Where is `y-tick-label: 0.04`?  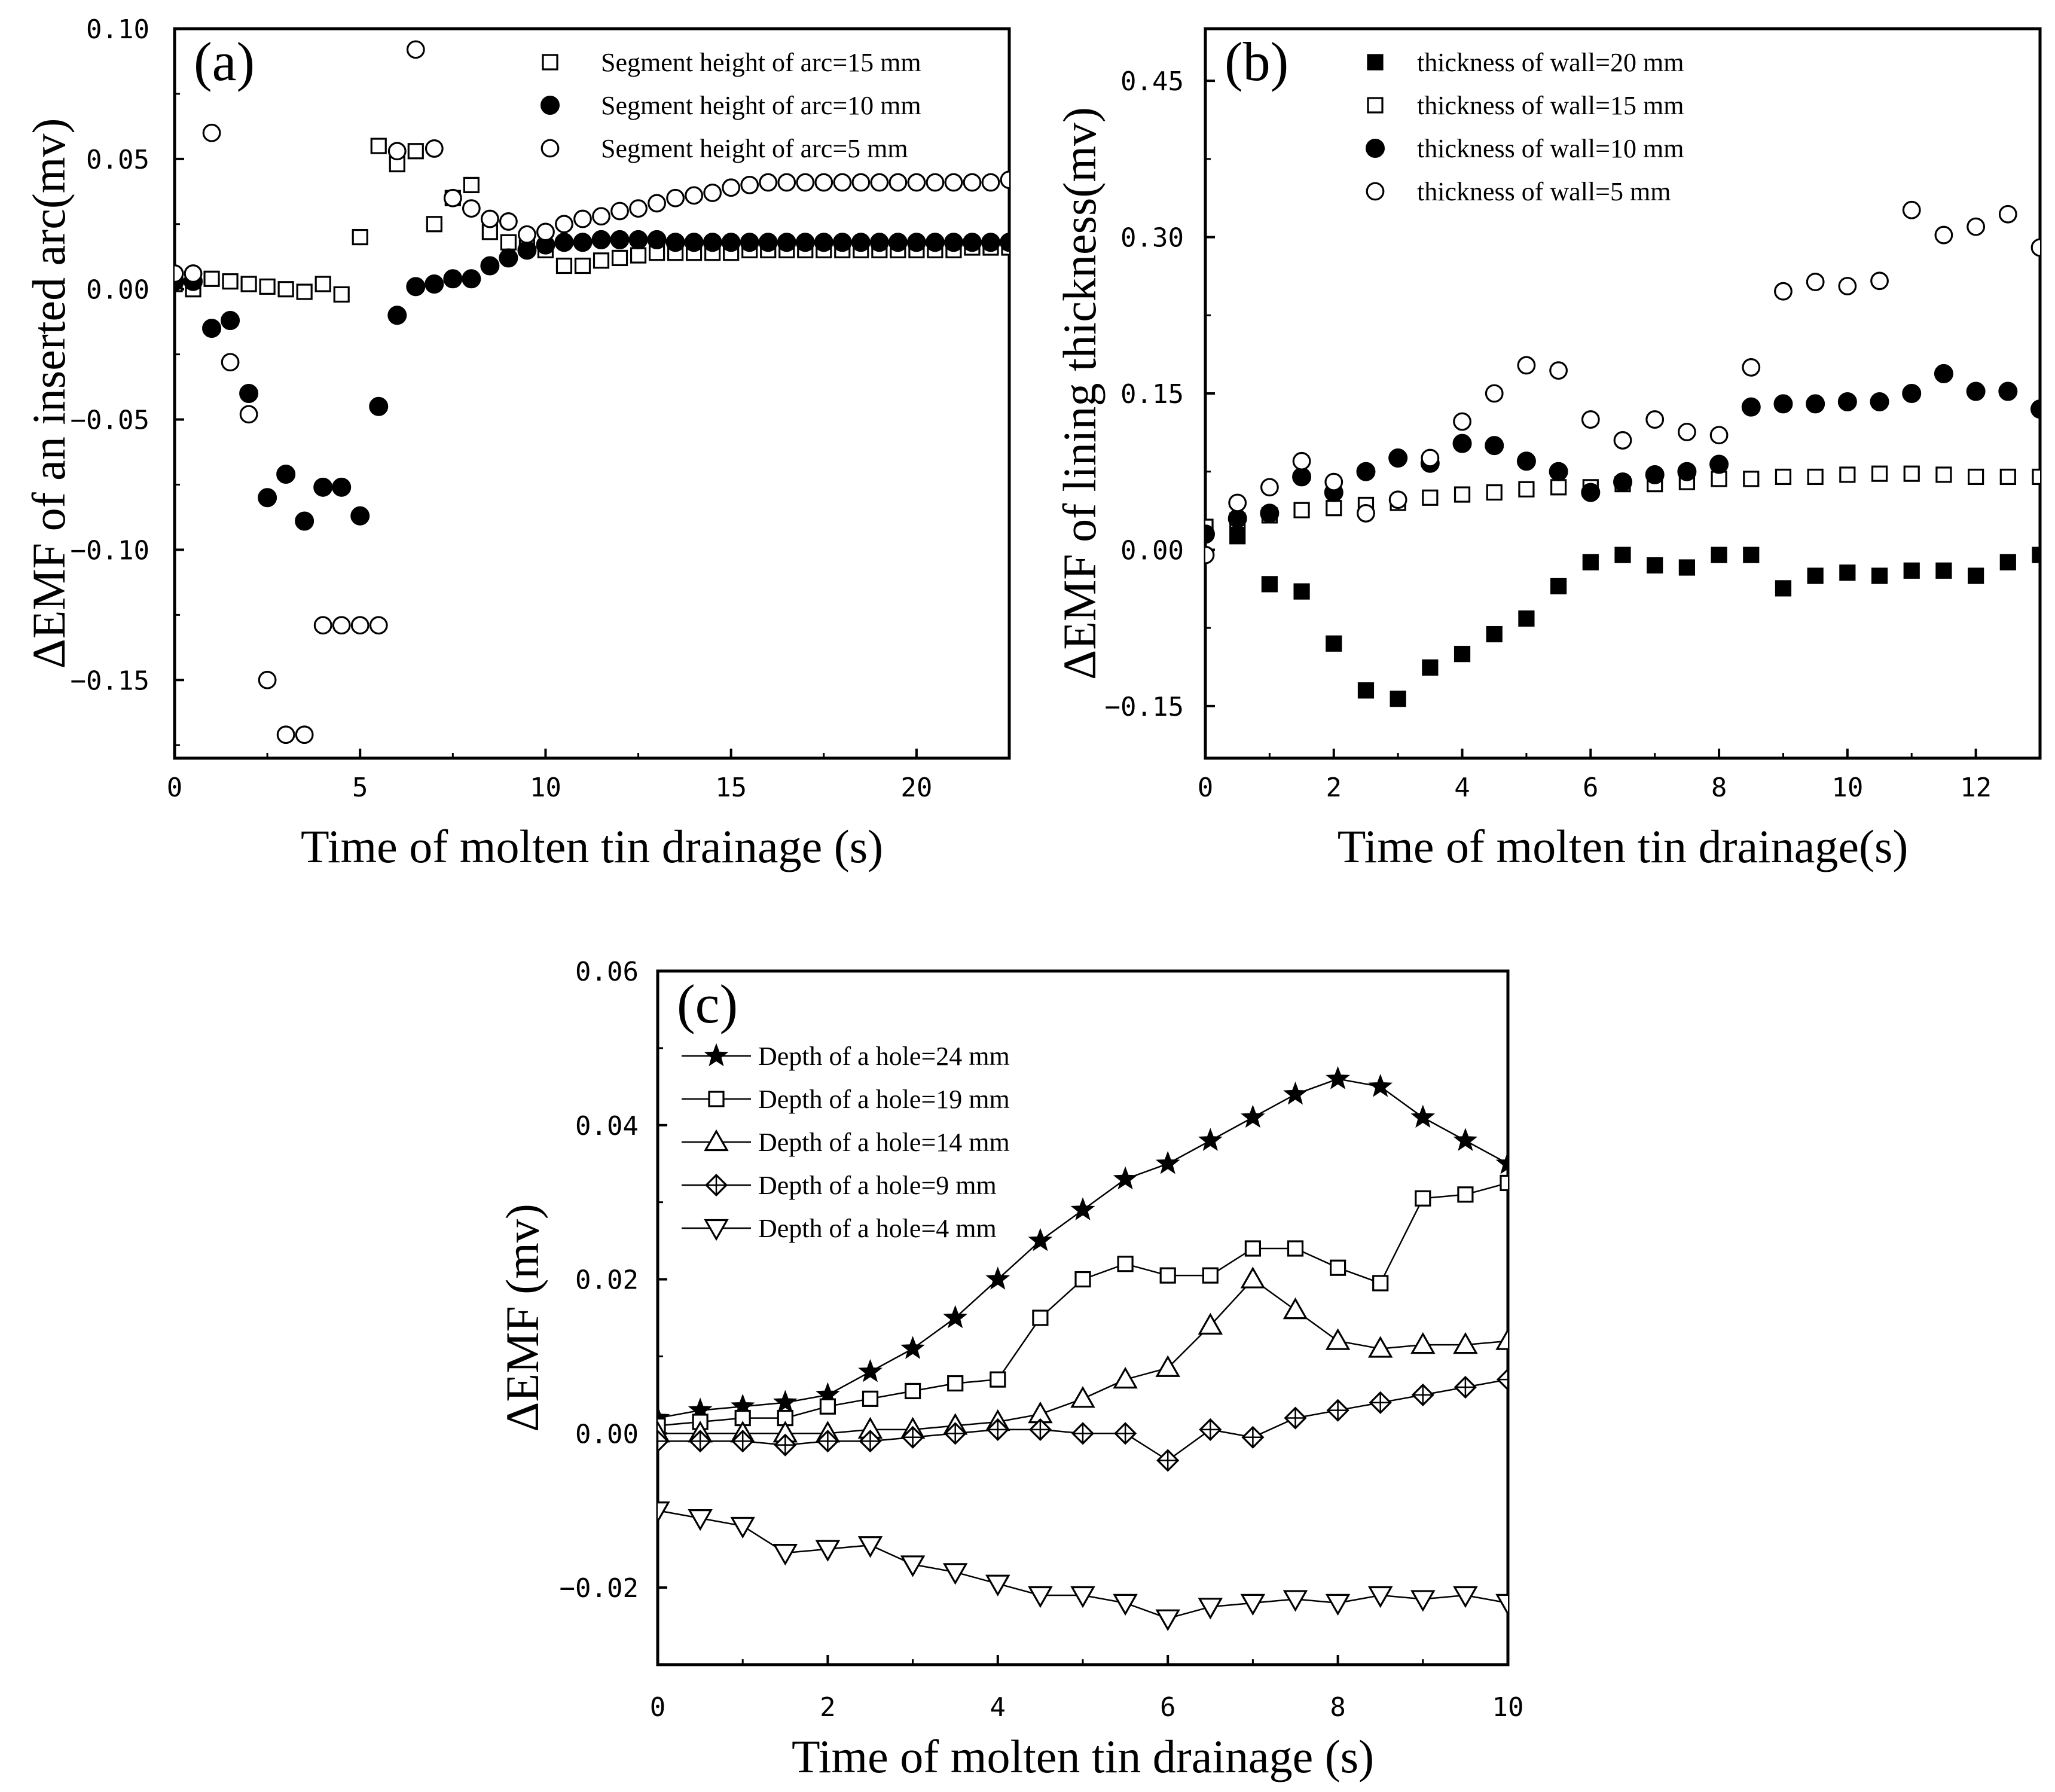 y-tick-label: 0.04 is located at coordinates (607, 1126).